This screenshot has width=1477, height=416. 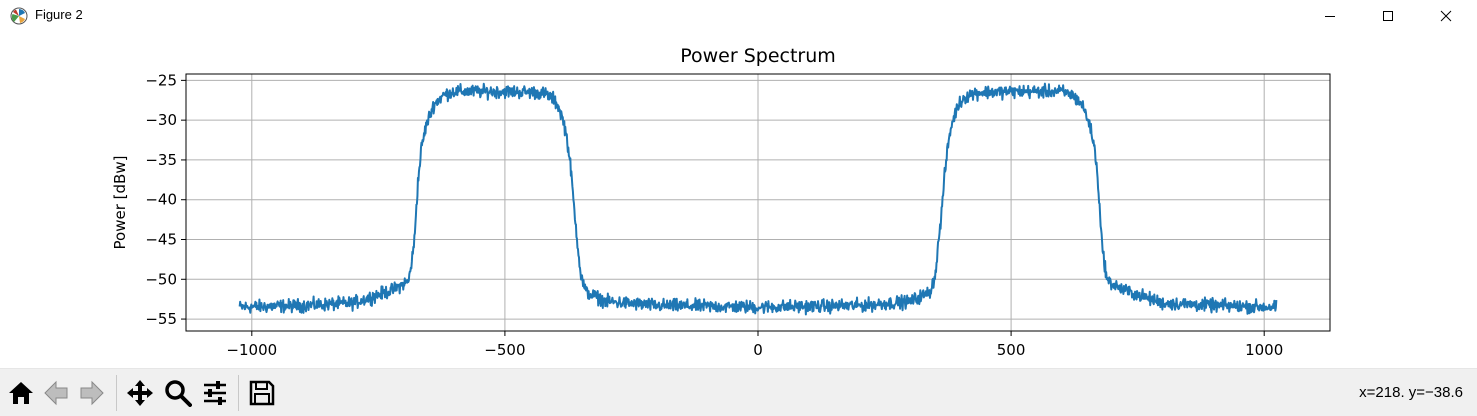 I want to click on y-axis-label: Power [dBw], so click(x=120, y=203).